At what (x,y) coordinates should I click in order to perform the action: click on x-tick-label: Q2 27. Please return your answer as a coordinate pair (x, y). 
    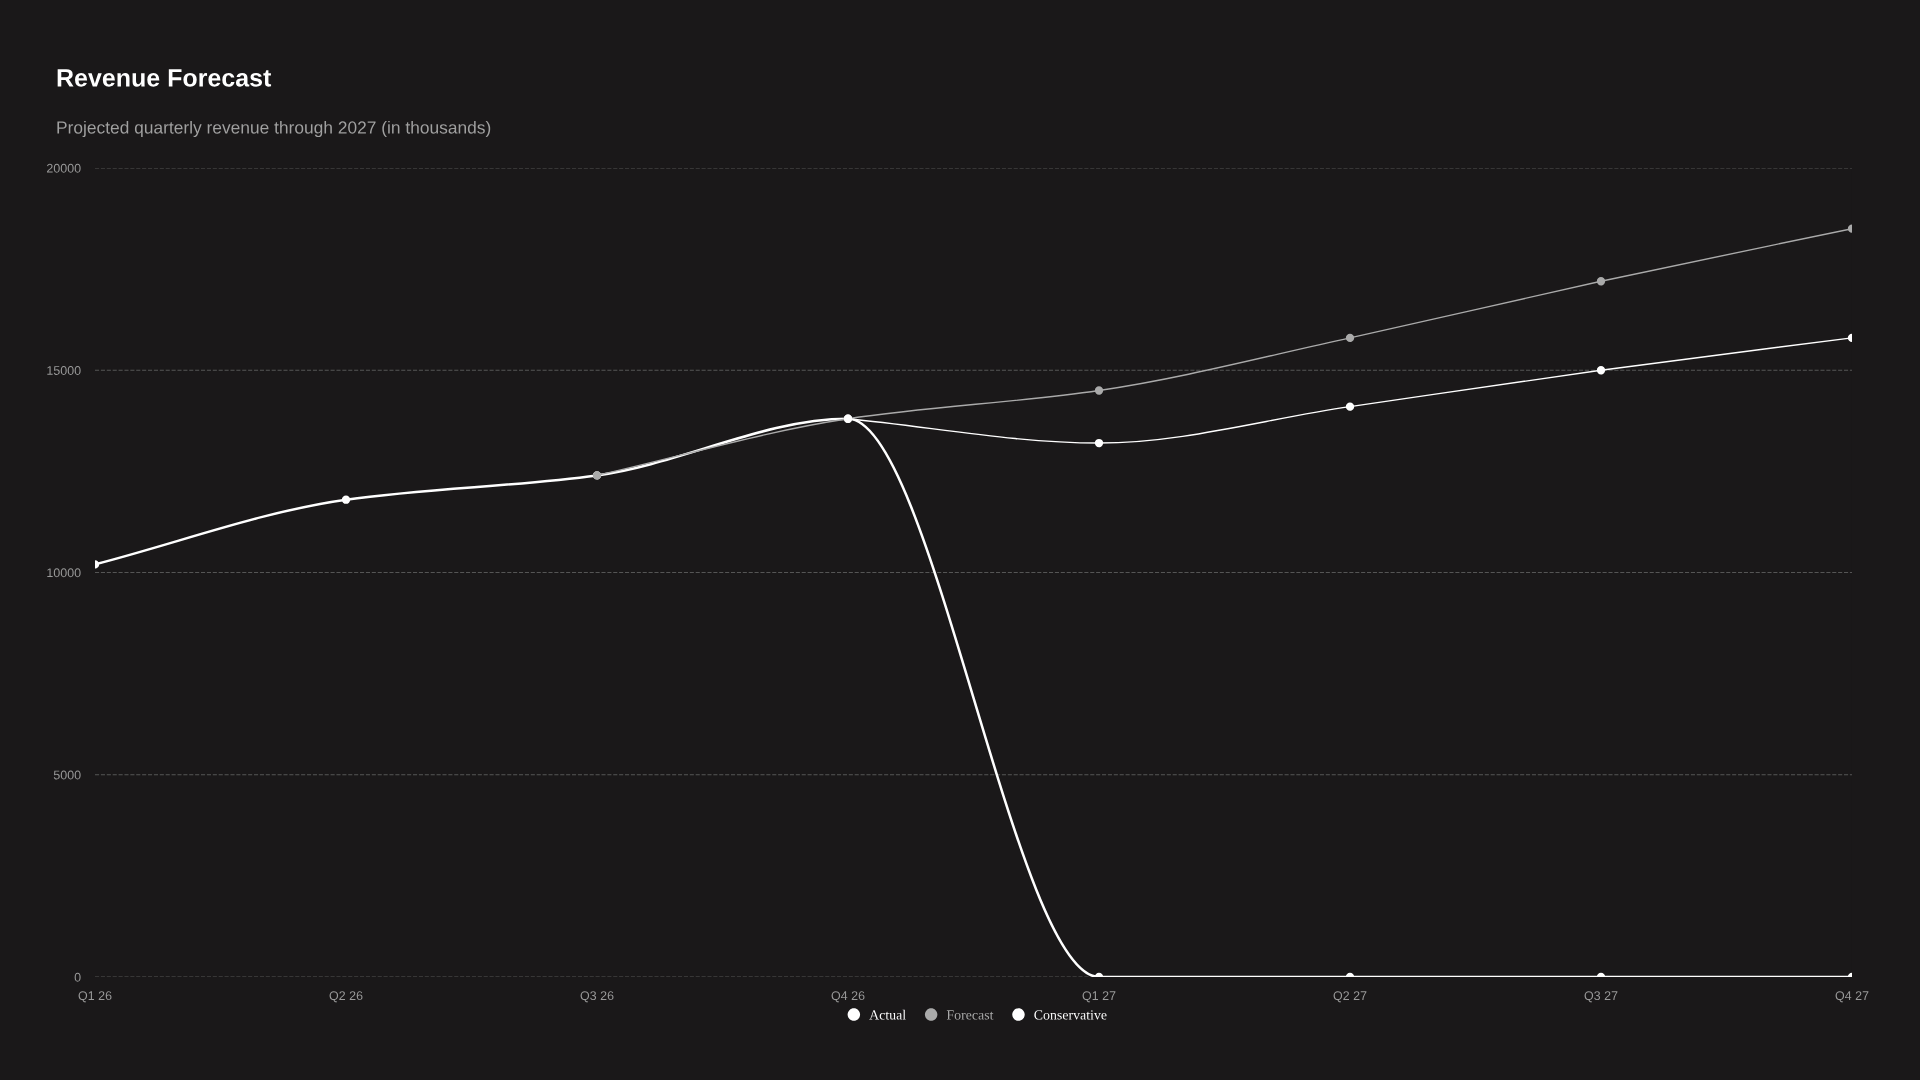
    Looking at the image, I should click on (1350, 997).